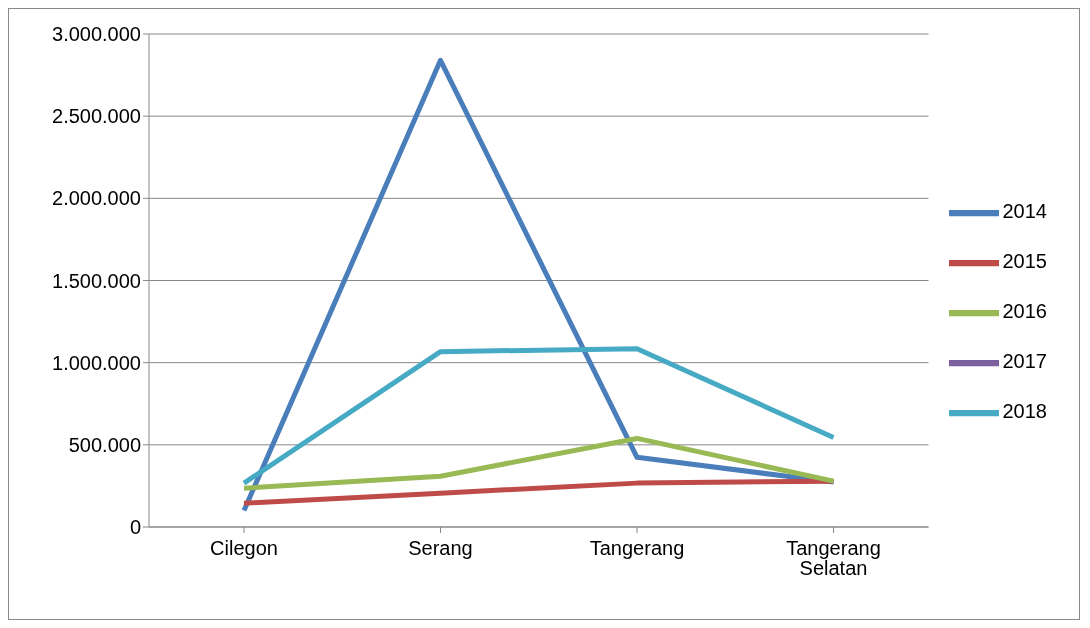 The height and width of the screenshot is (628, 1090). What do you see at coordinates (1024, 361) in the screenshot?
I see `legend-label: 2017` at bounding box center [1024, 361].